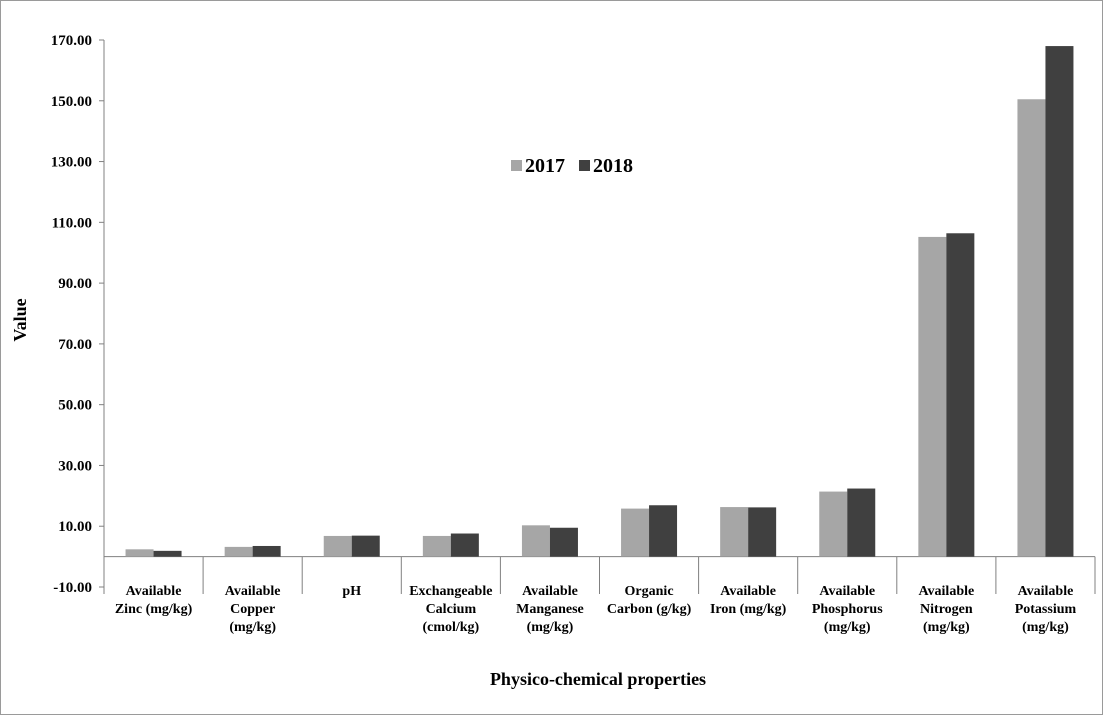 Image resolution: width=1103 pixels, height=720 pixels. I want to click on legend: 2017 2018, so click(572, 166).